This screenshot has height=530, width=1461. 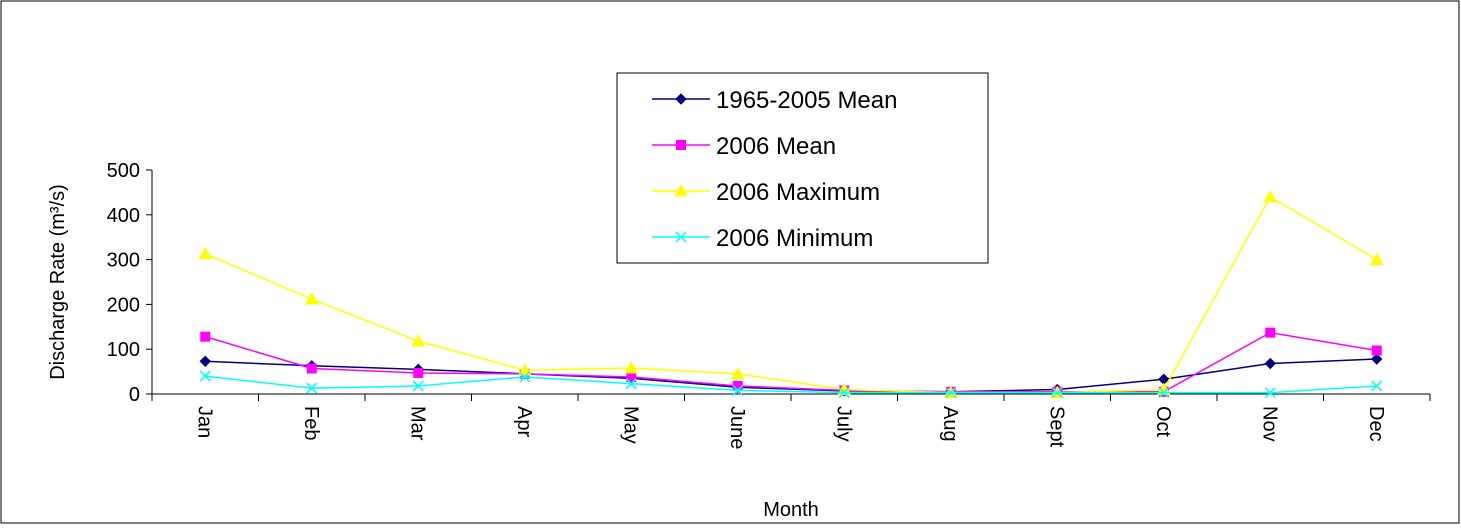 What do you see at coordinates (524, 421) in the screenshot?
I see `x-tick-label: Apr` at bounding box center [524, 421].